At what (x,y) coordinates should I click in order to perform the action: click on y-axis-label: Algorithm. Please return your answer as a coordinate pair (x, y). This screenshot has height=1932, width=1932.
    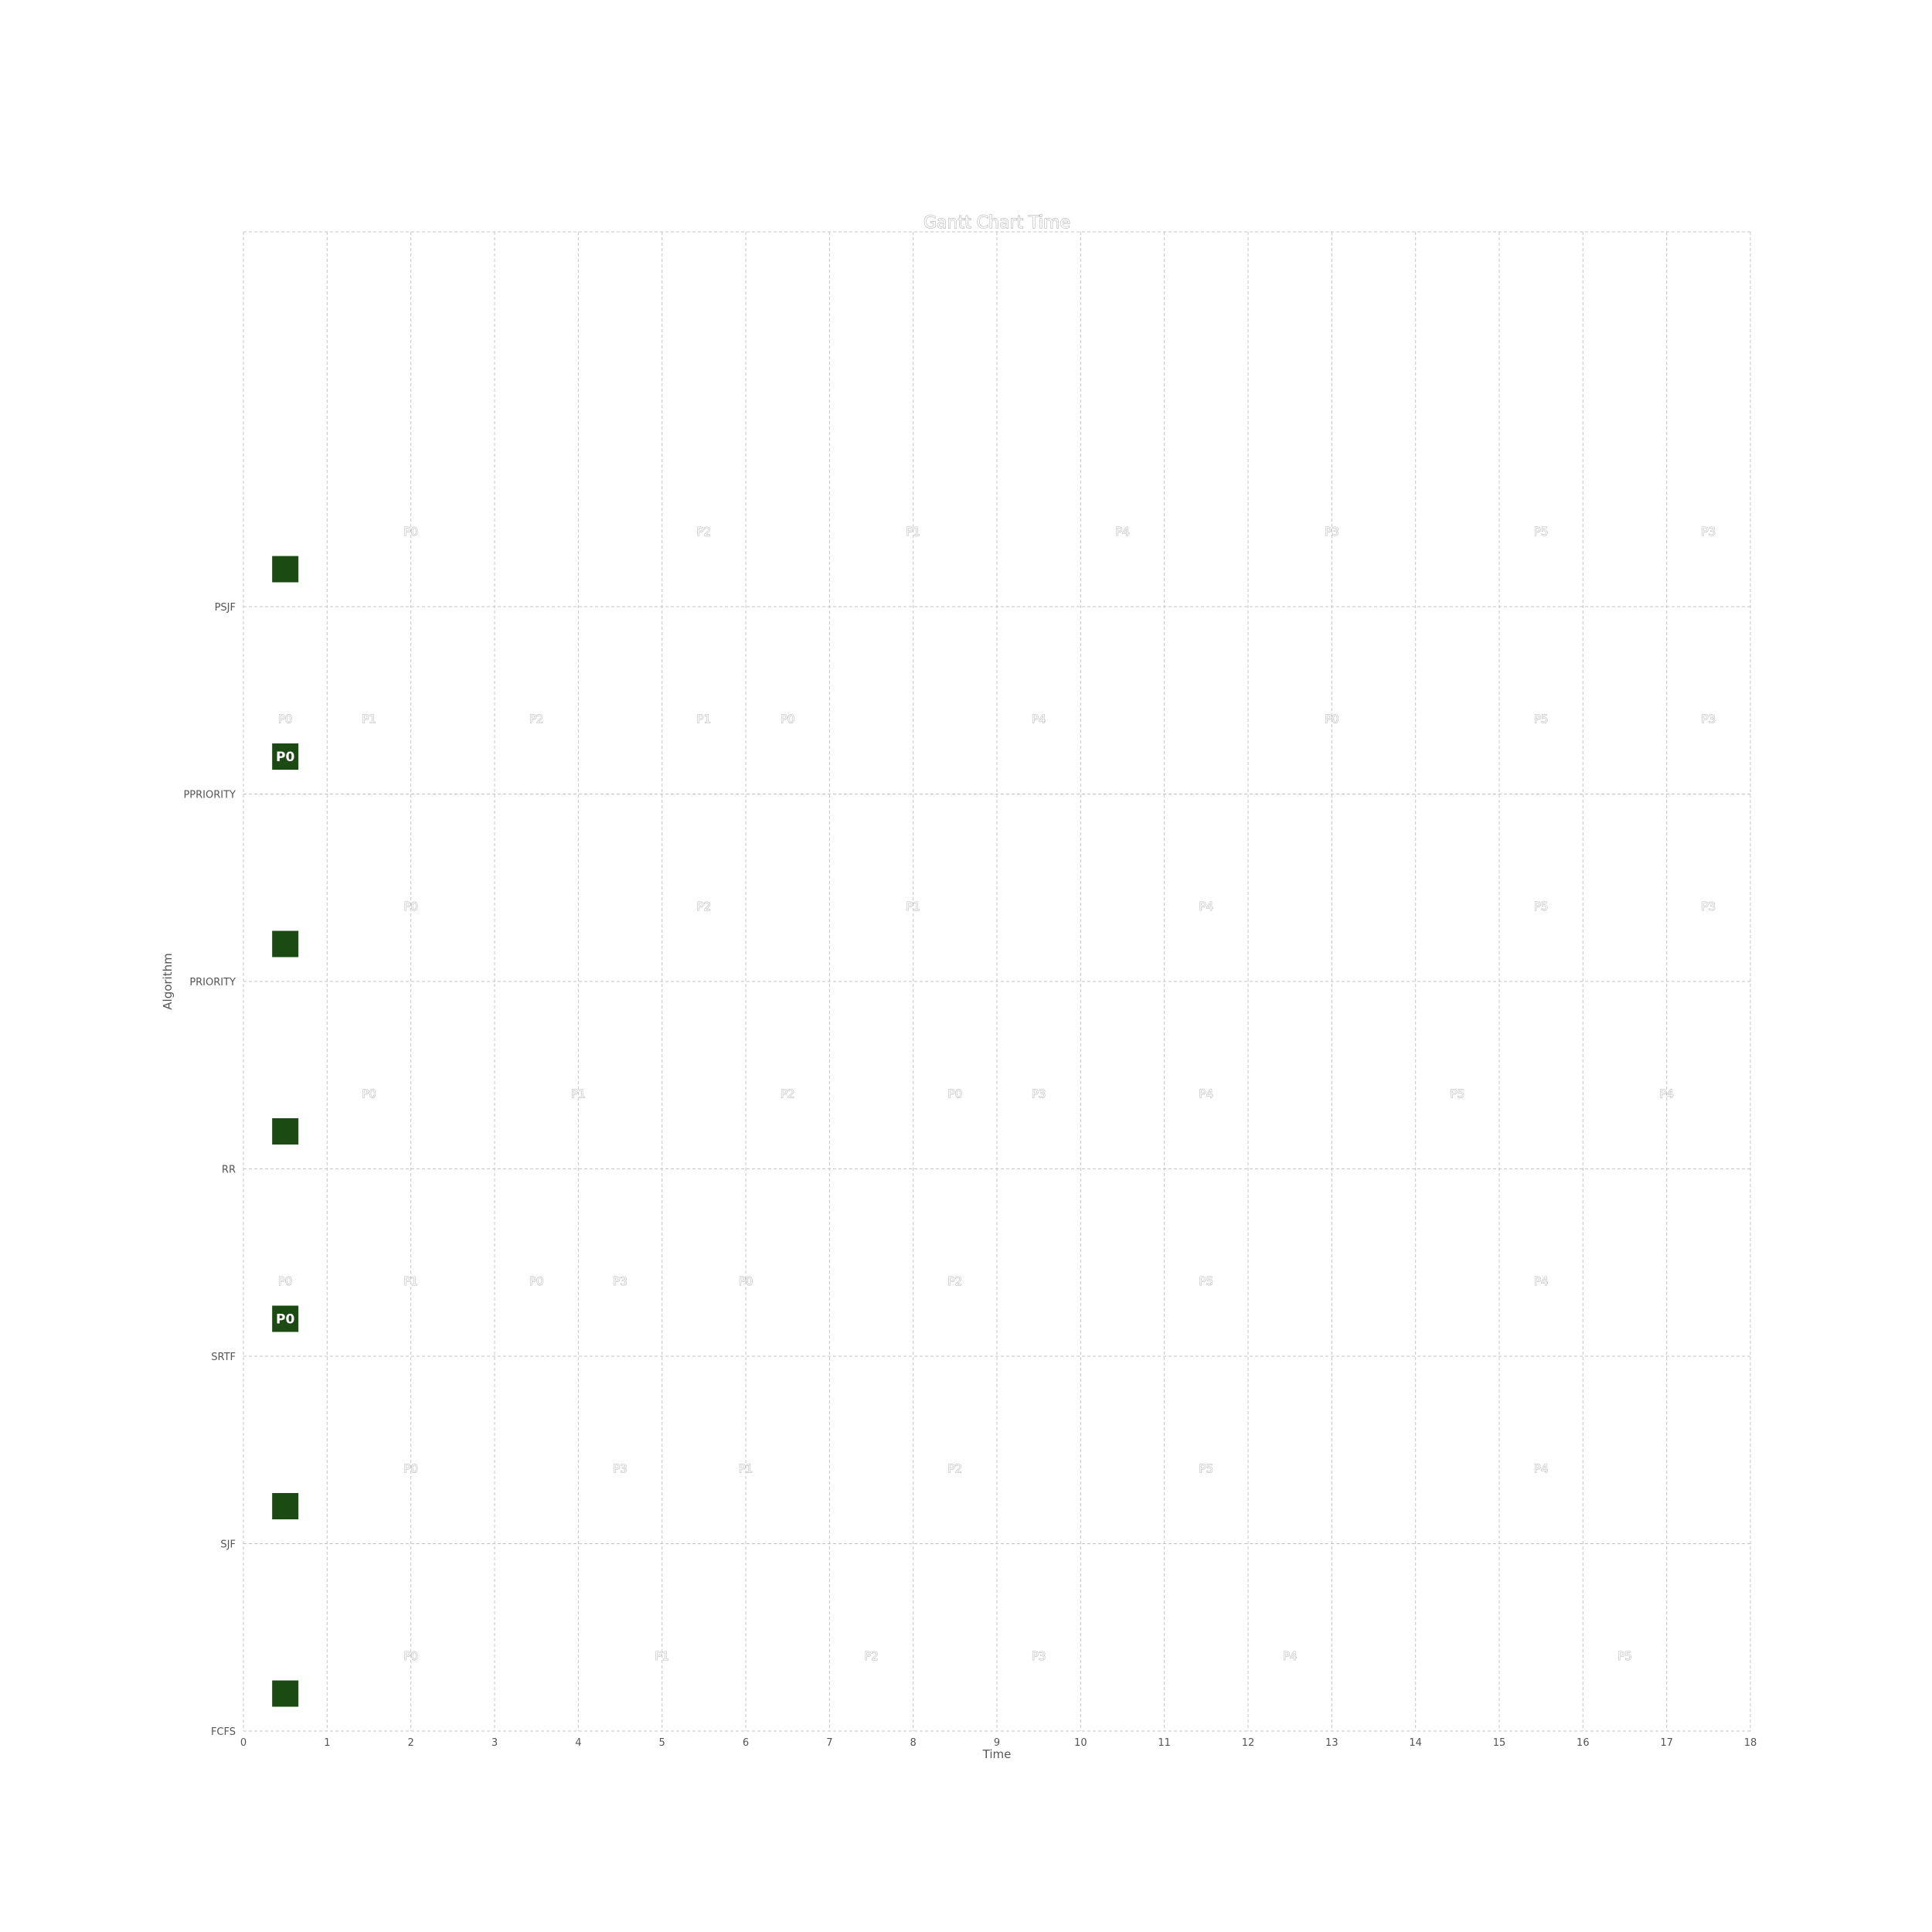
    Looking at the image, I should click on (168, 981).